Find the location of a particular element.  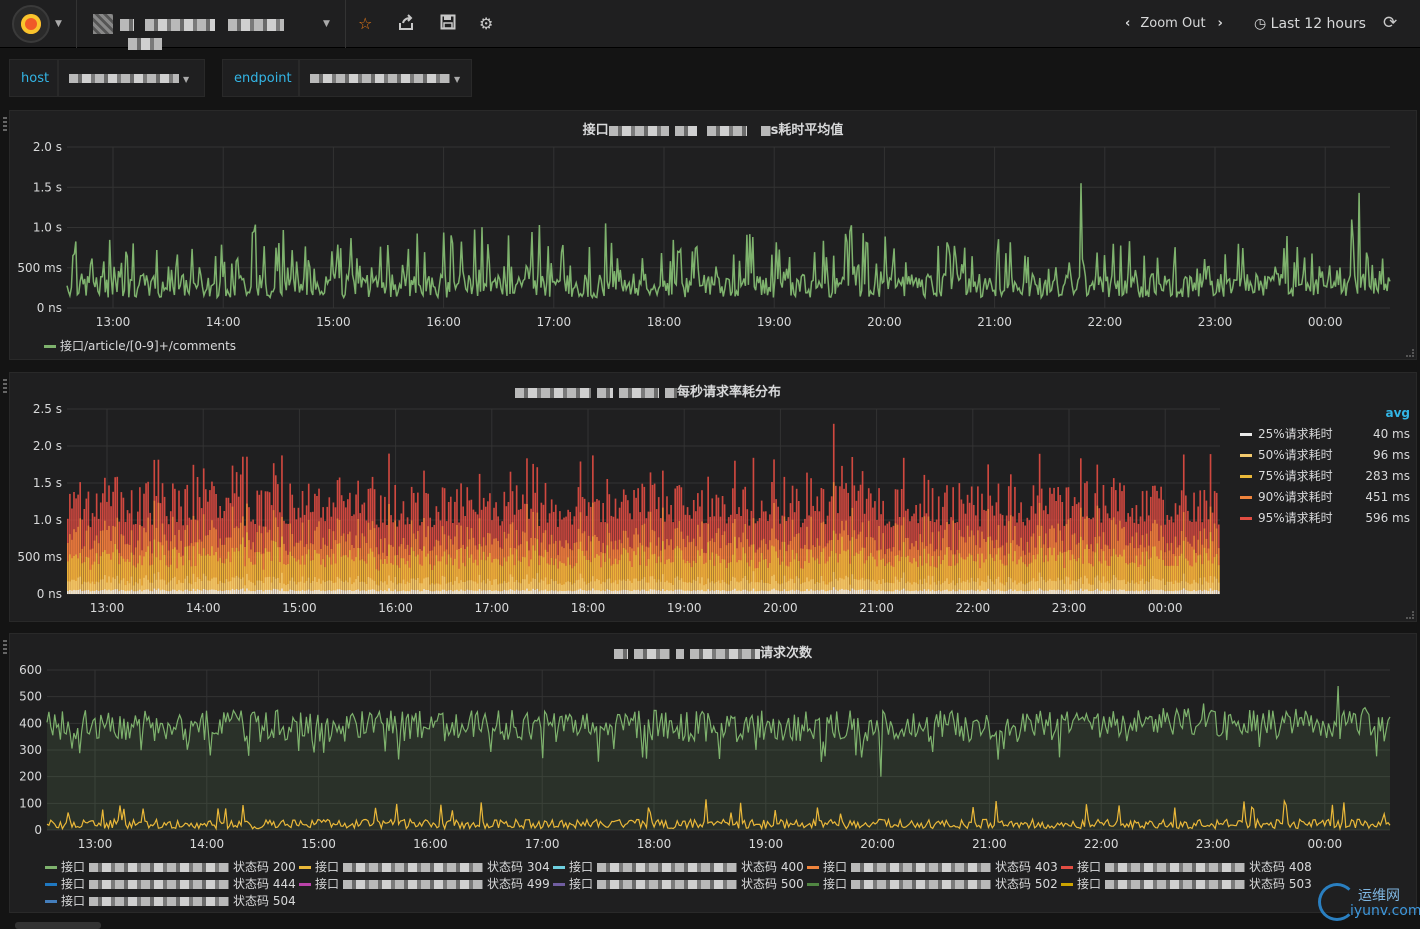

legend-series-name: 50%请求耗时 is located at coordinates (1295, 455).